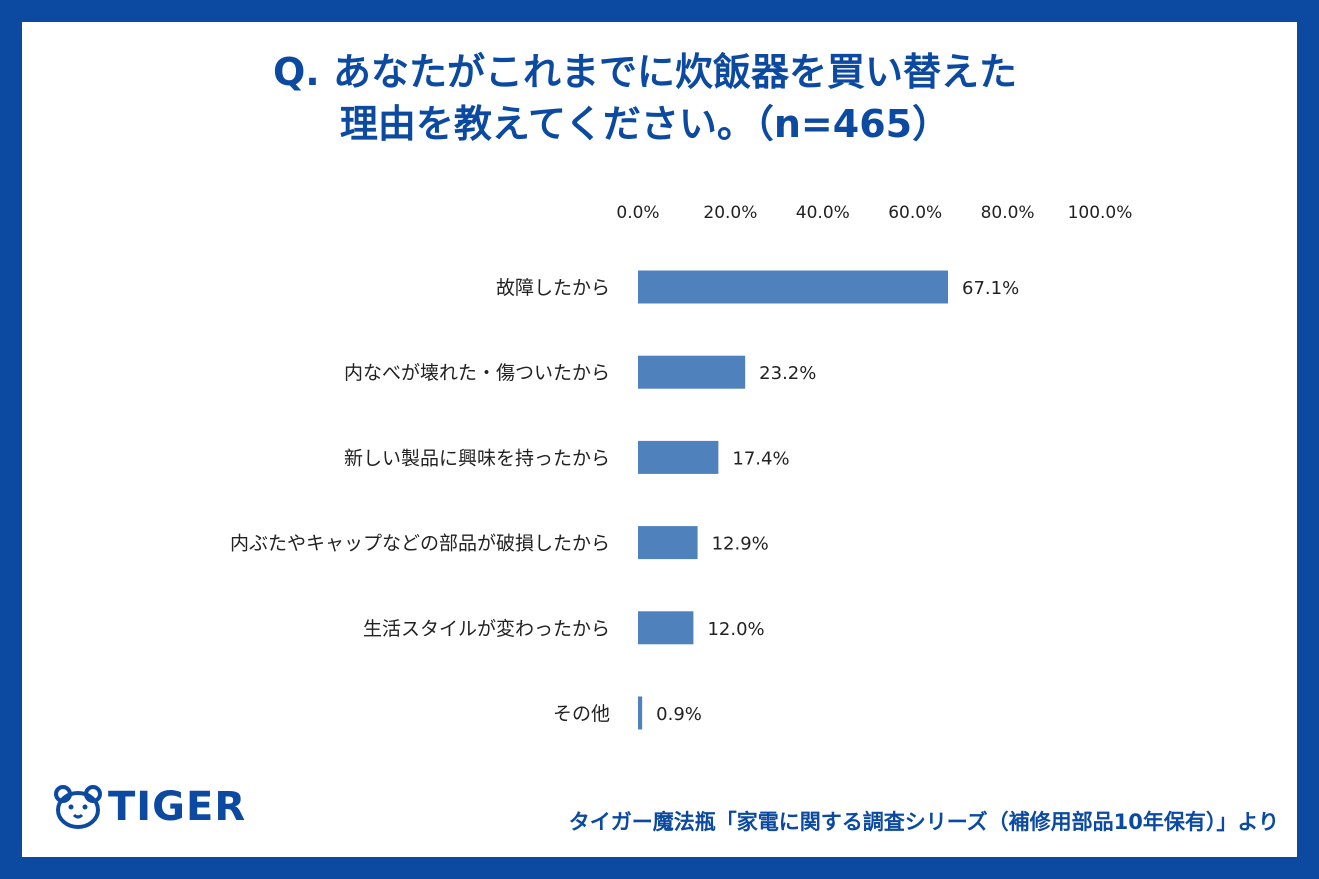  I want to click on tiger-face-icon, so click(78, 807).